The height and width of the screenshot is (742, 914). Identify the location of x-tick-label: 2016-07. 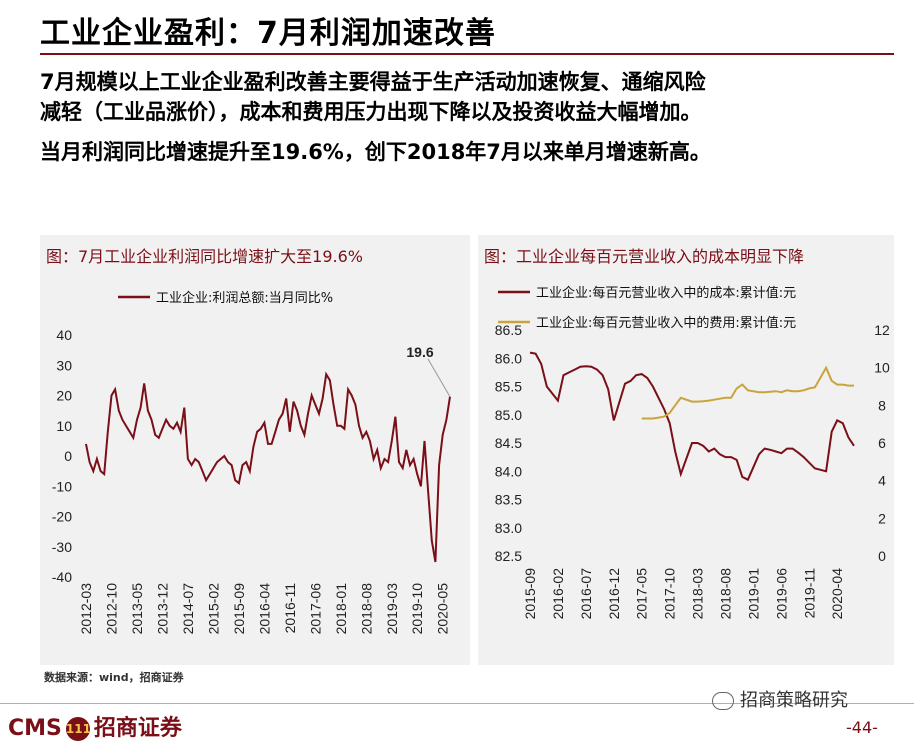
(586, 594).